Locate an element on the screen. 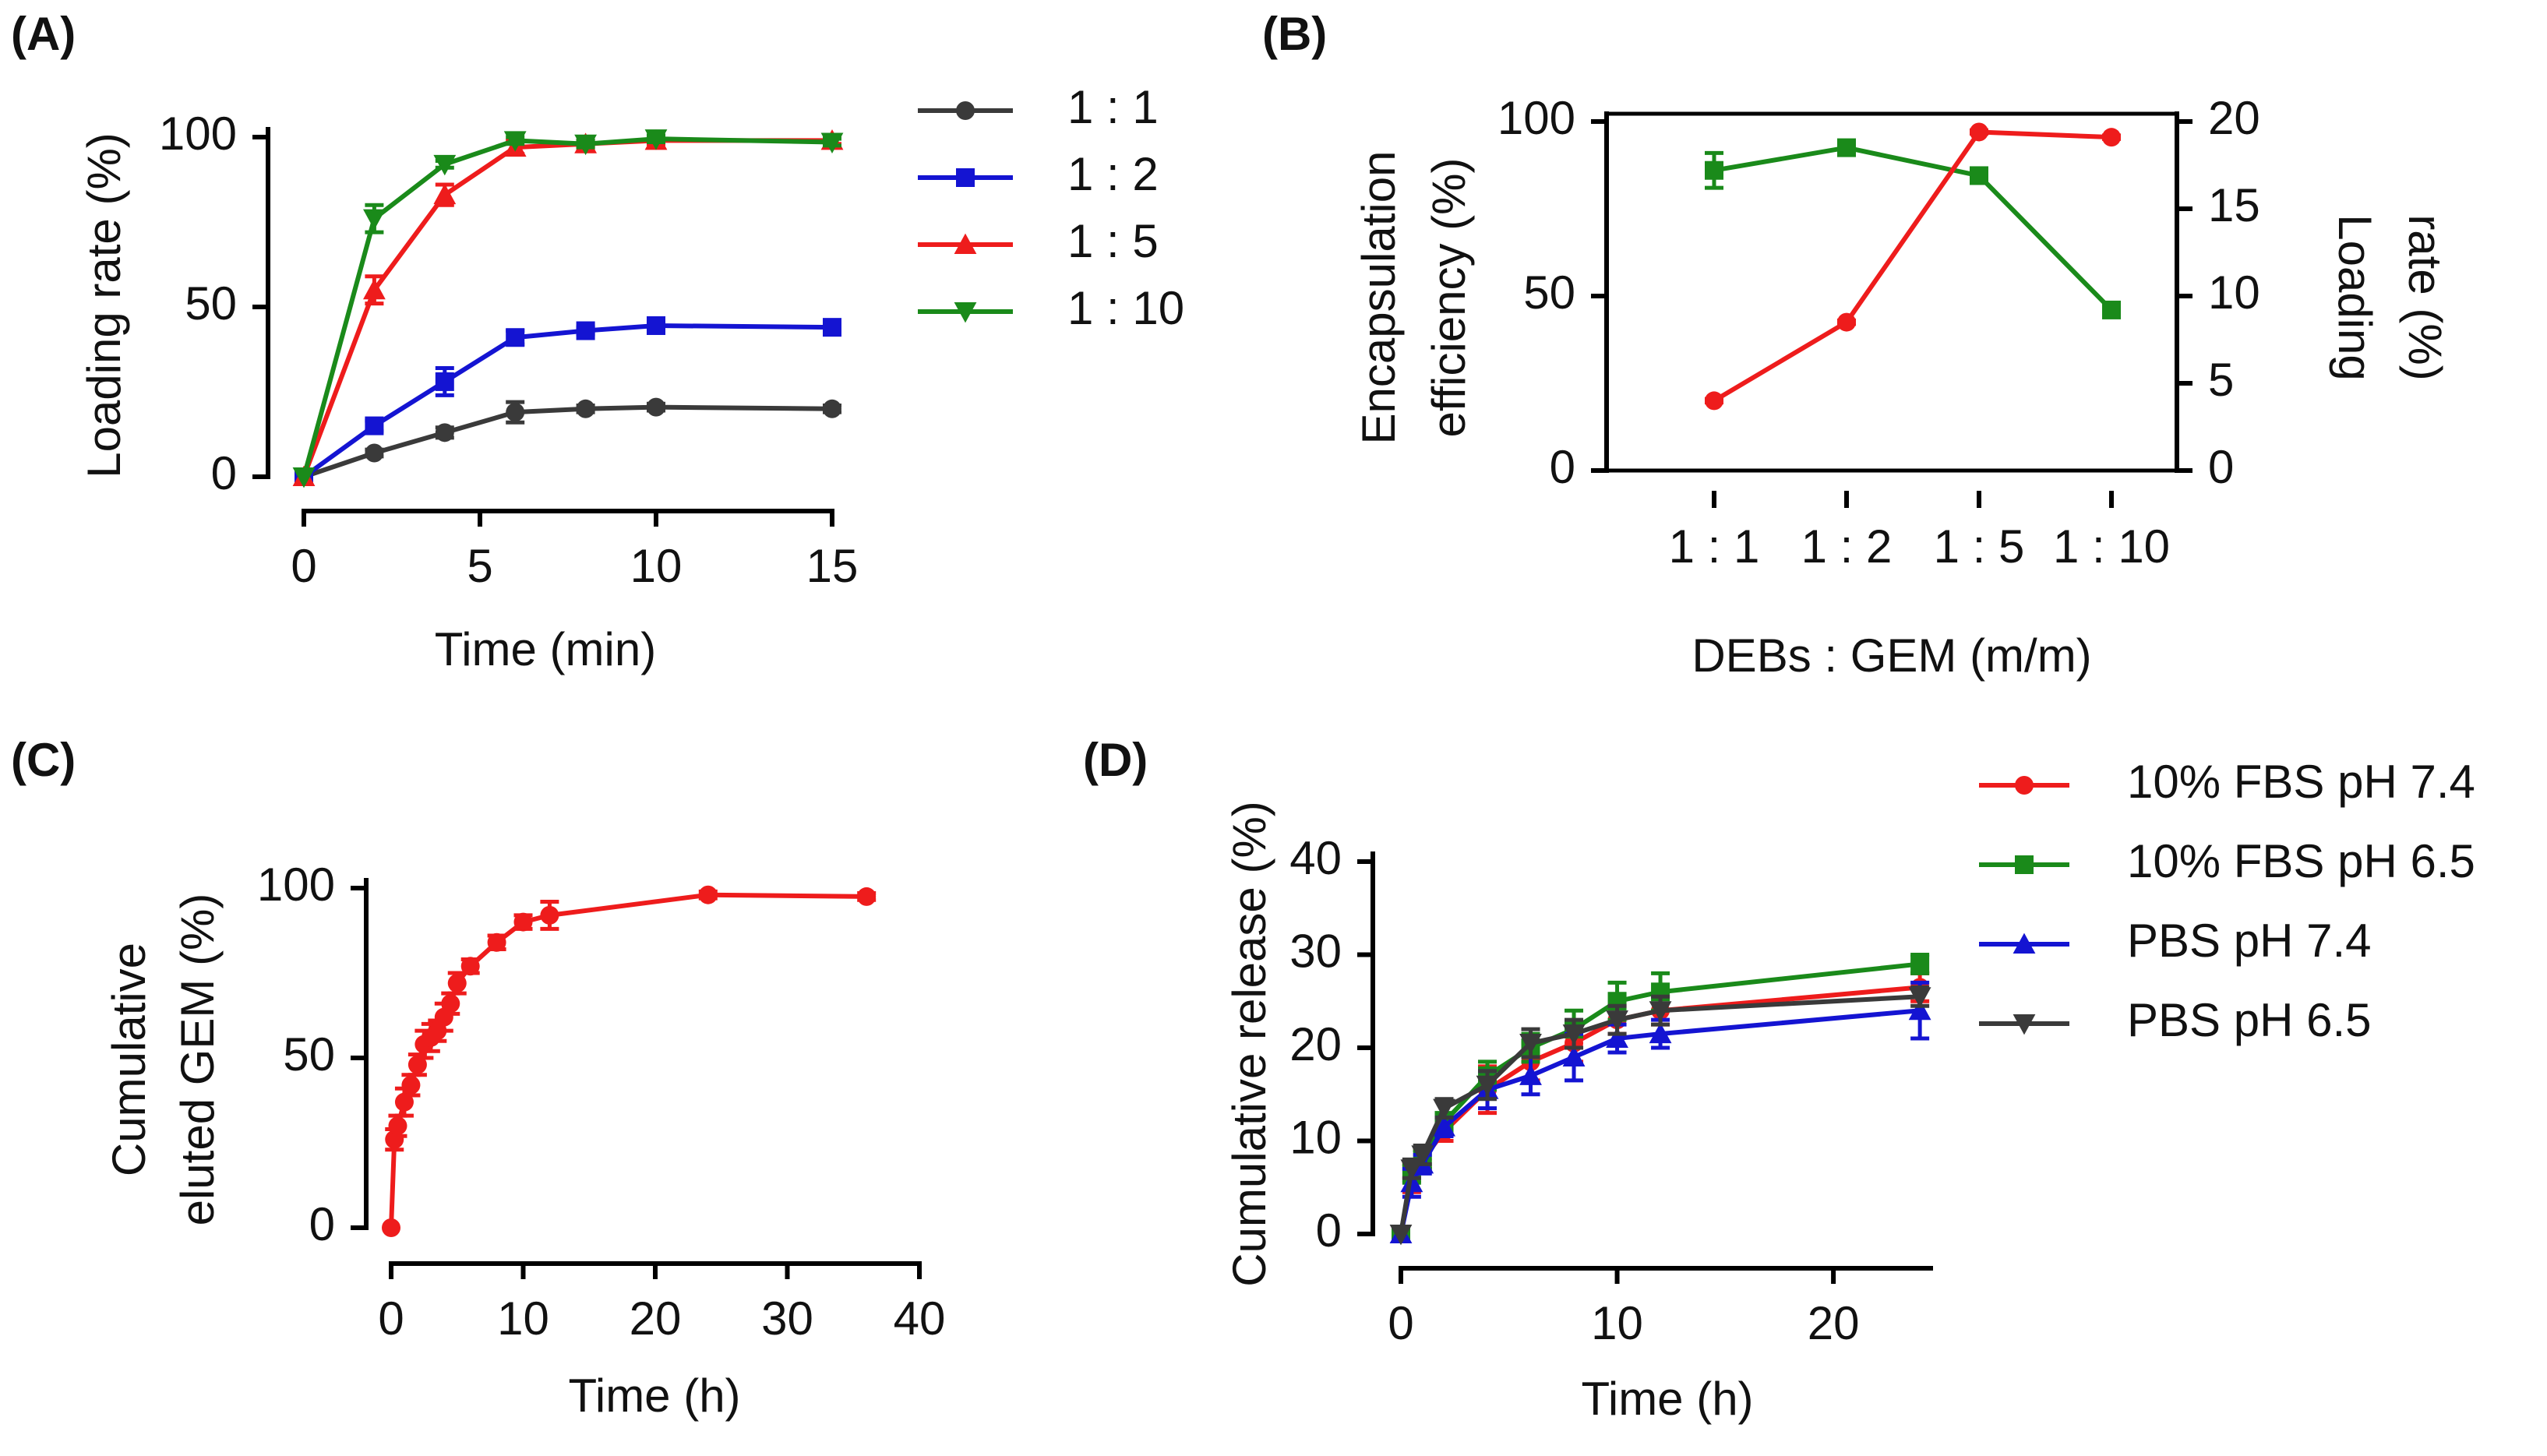 This screenshot has height=1456, width=2547. panel-a-y-label: Loading rate (%) is located at coordinates (104, 305).